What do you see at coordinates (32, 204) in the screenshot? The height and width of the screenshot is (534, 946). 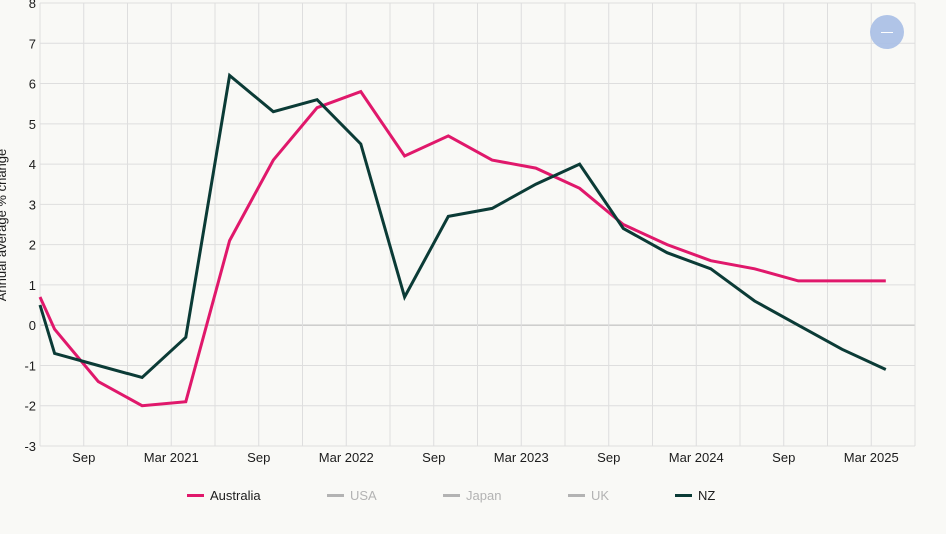 I see `y-tick-label: 3` at bounding box center [32, 204].